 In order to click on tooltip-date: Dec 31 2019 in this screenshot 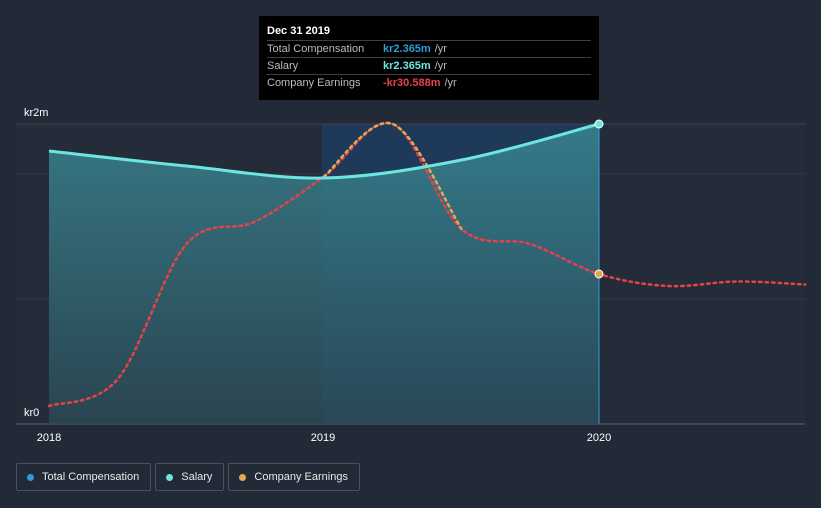, I will do `click(298, 31)`.